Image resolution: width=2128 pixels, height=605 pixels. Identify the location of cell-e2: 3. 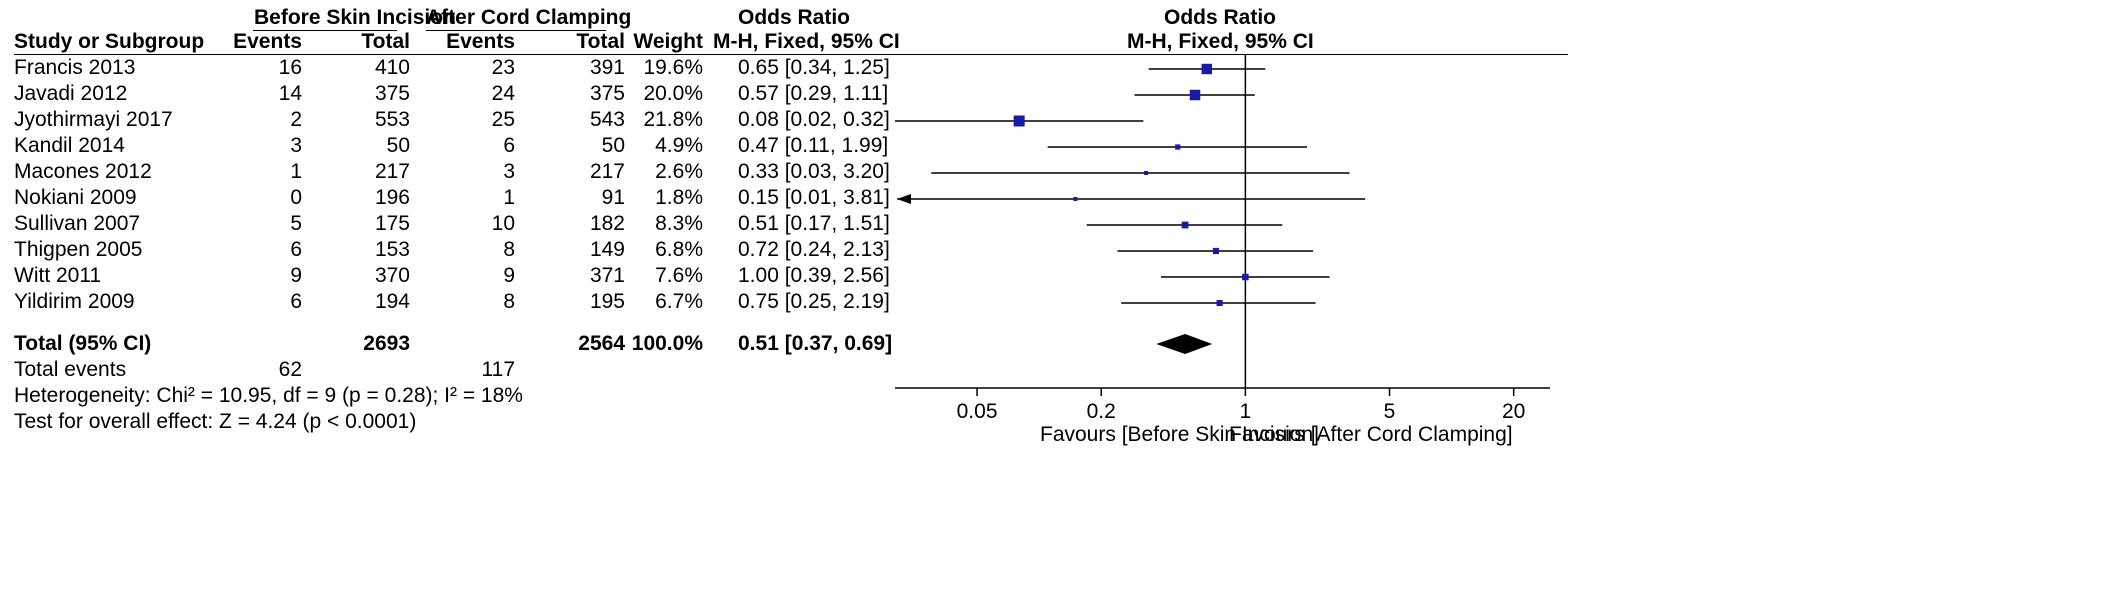
(509, 171).